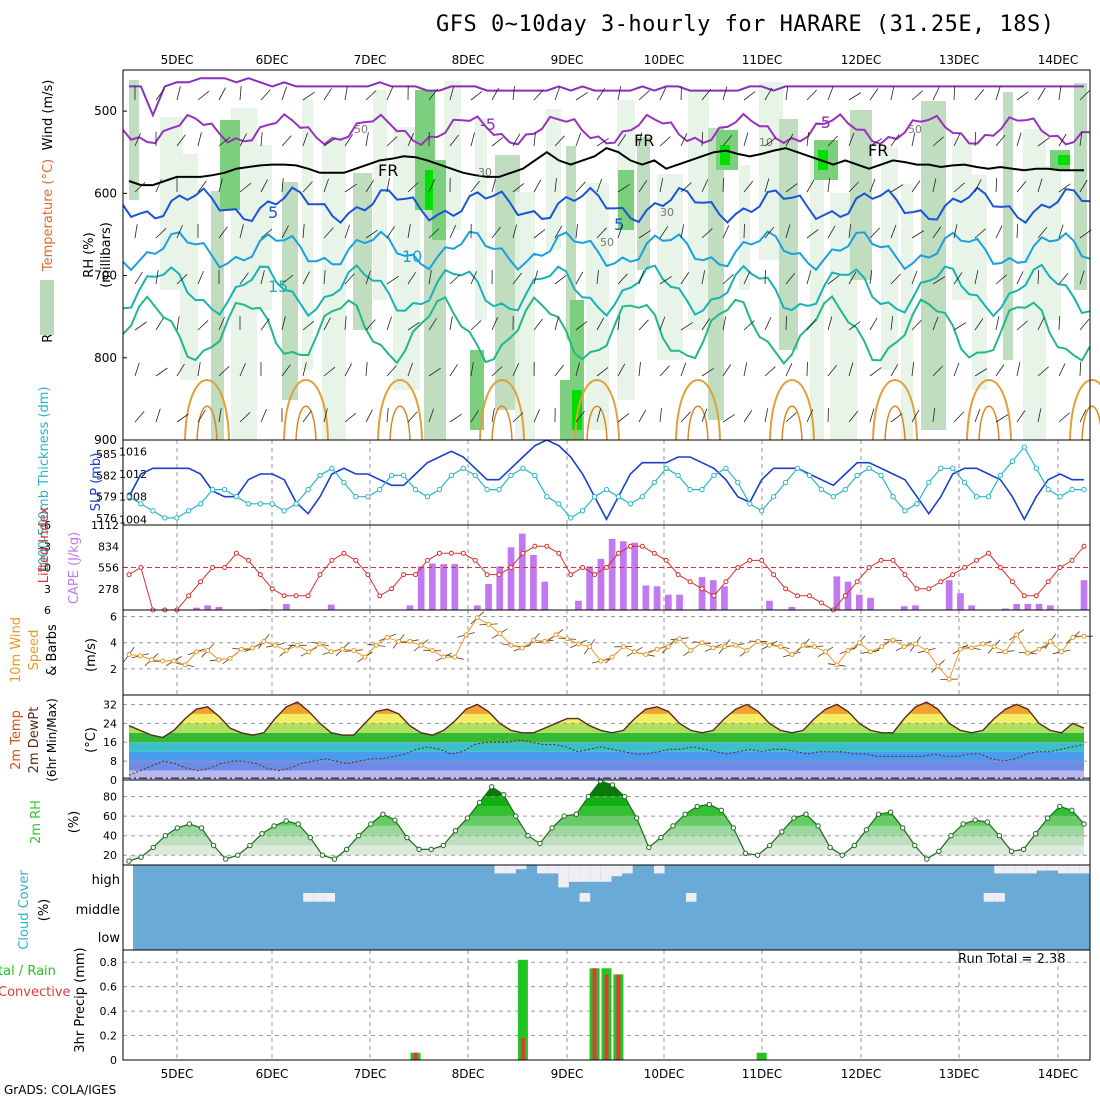 The height and width of the screenshot is (1100, 1100). What do you see at coordinates (370, 60) in the screenshot?
I see `top-day-label: 7DEC` at bounding box center [370, 60].